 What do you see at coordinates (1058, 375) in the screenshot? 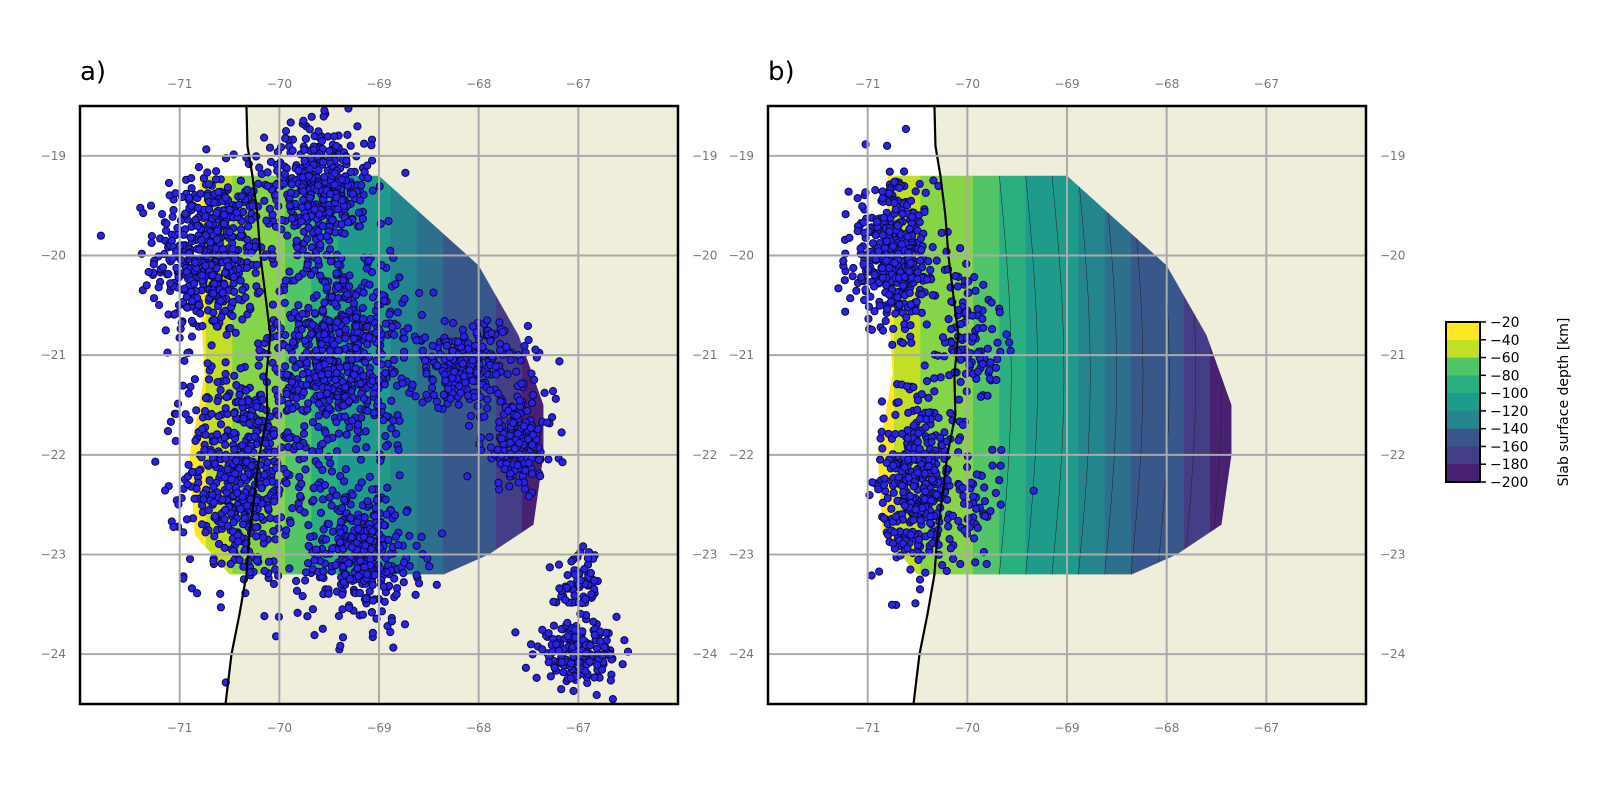
I see `slab-contour-line` at bounding box center [1058, 375].